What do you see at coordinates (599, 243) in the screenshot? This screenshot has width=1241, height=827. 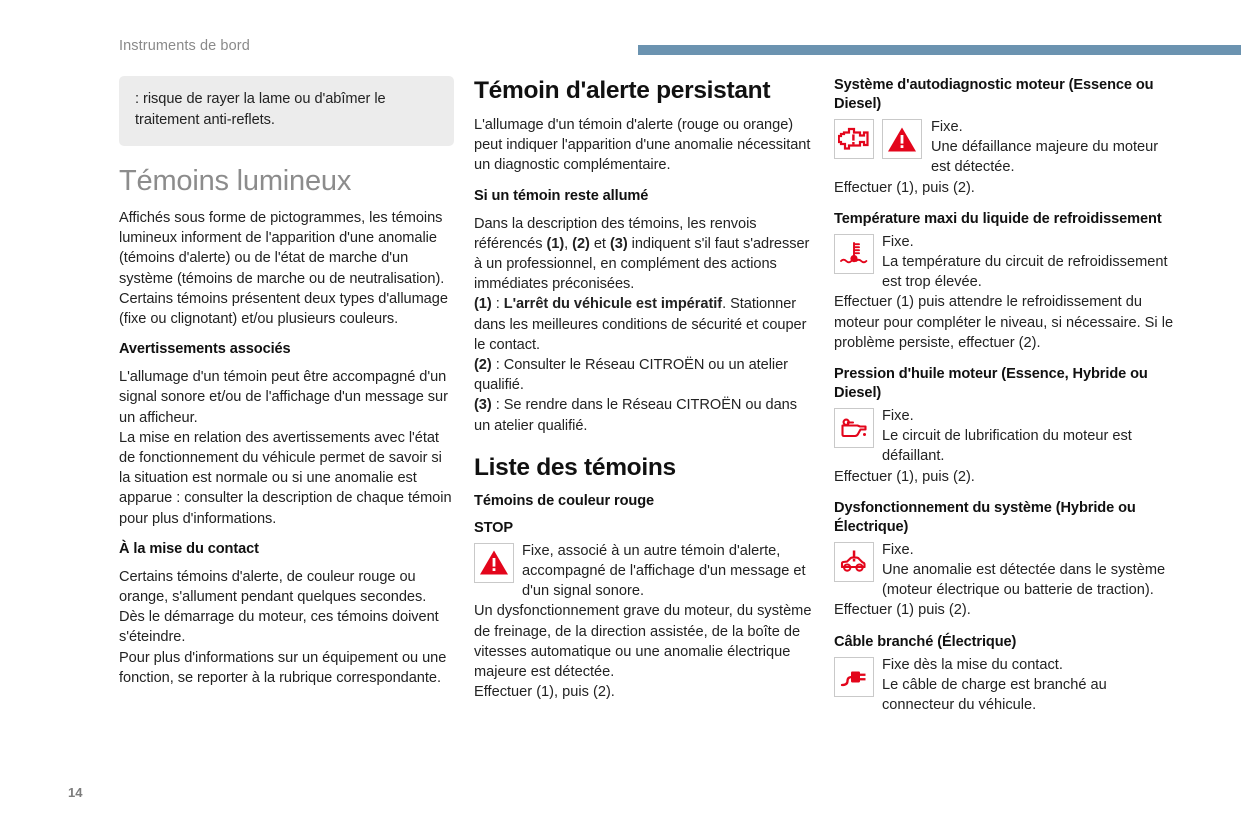 I see `references-sep-2: et` at bounding box center [599, 243].